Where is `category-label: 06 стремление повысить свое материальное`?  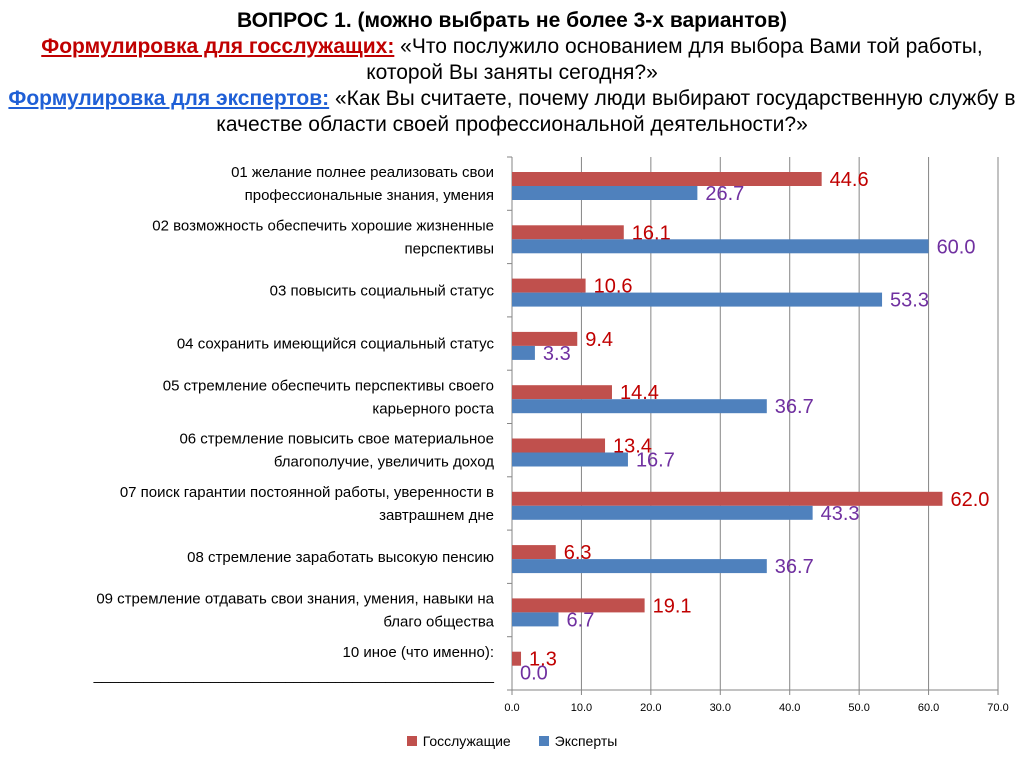 category-label: 06 стремление повысить свое материальное is located at coordinates (336, 439).